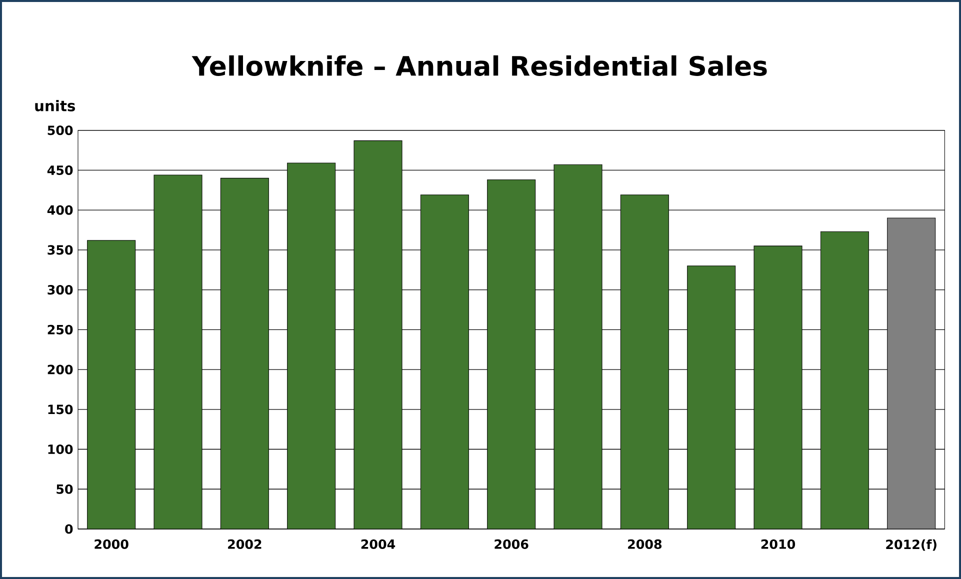  Describe the element at coordinates (778, 544) in the screenshot. I see `x-tick-label: 2010` at that location.